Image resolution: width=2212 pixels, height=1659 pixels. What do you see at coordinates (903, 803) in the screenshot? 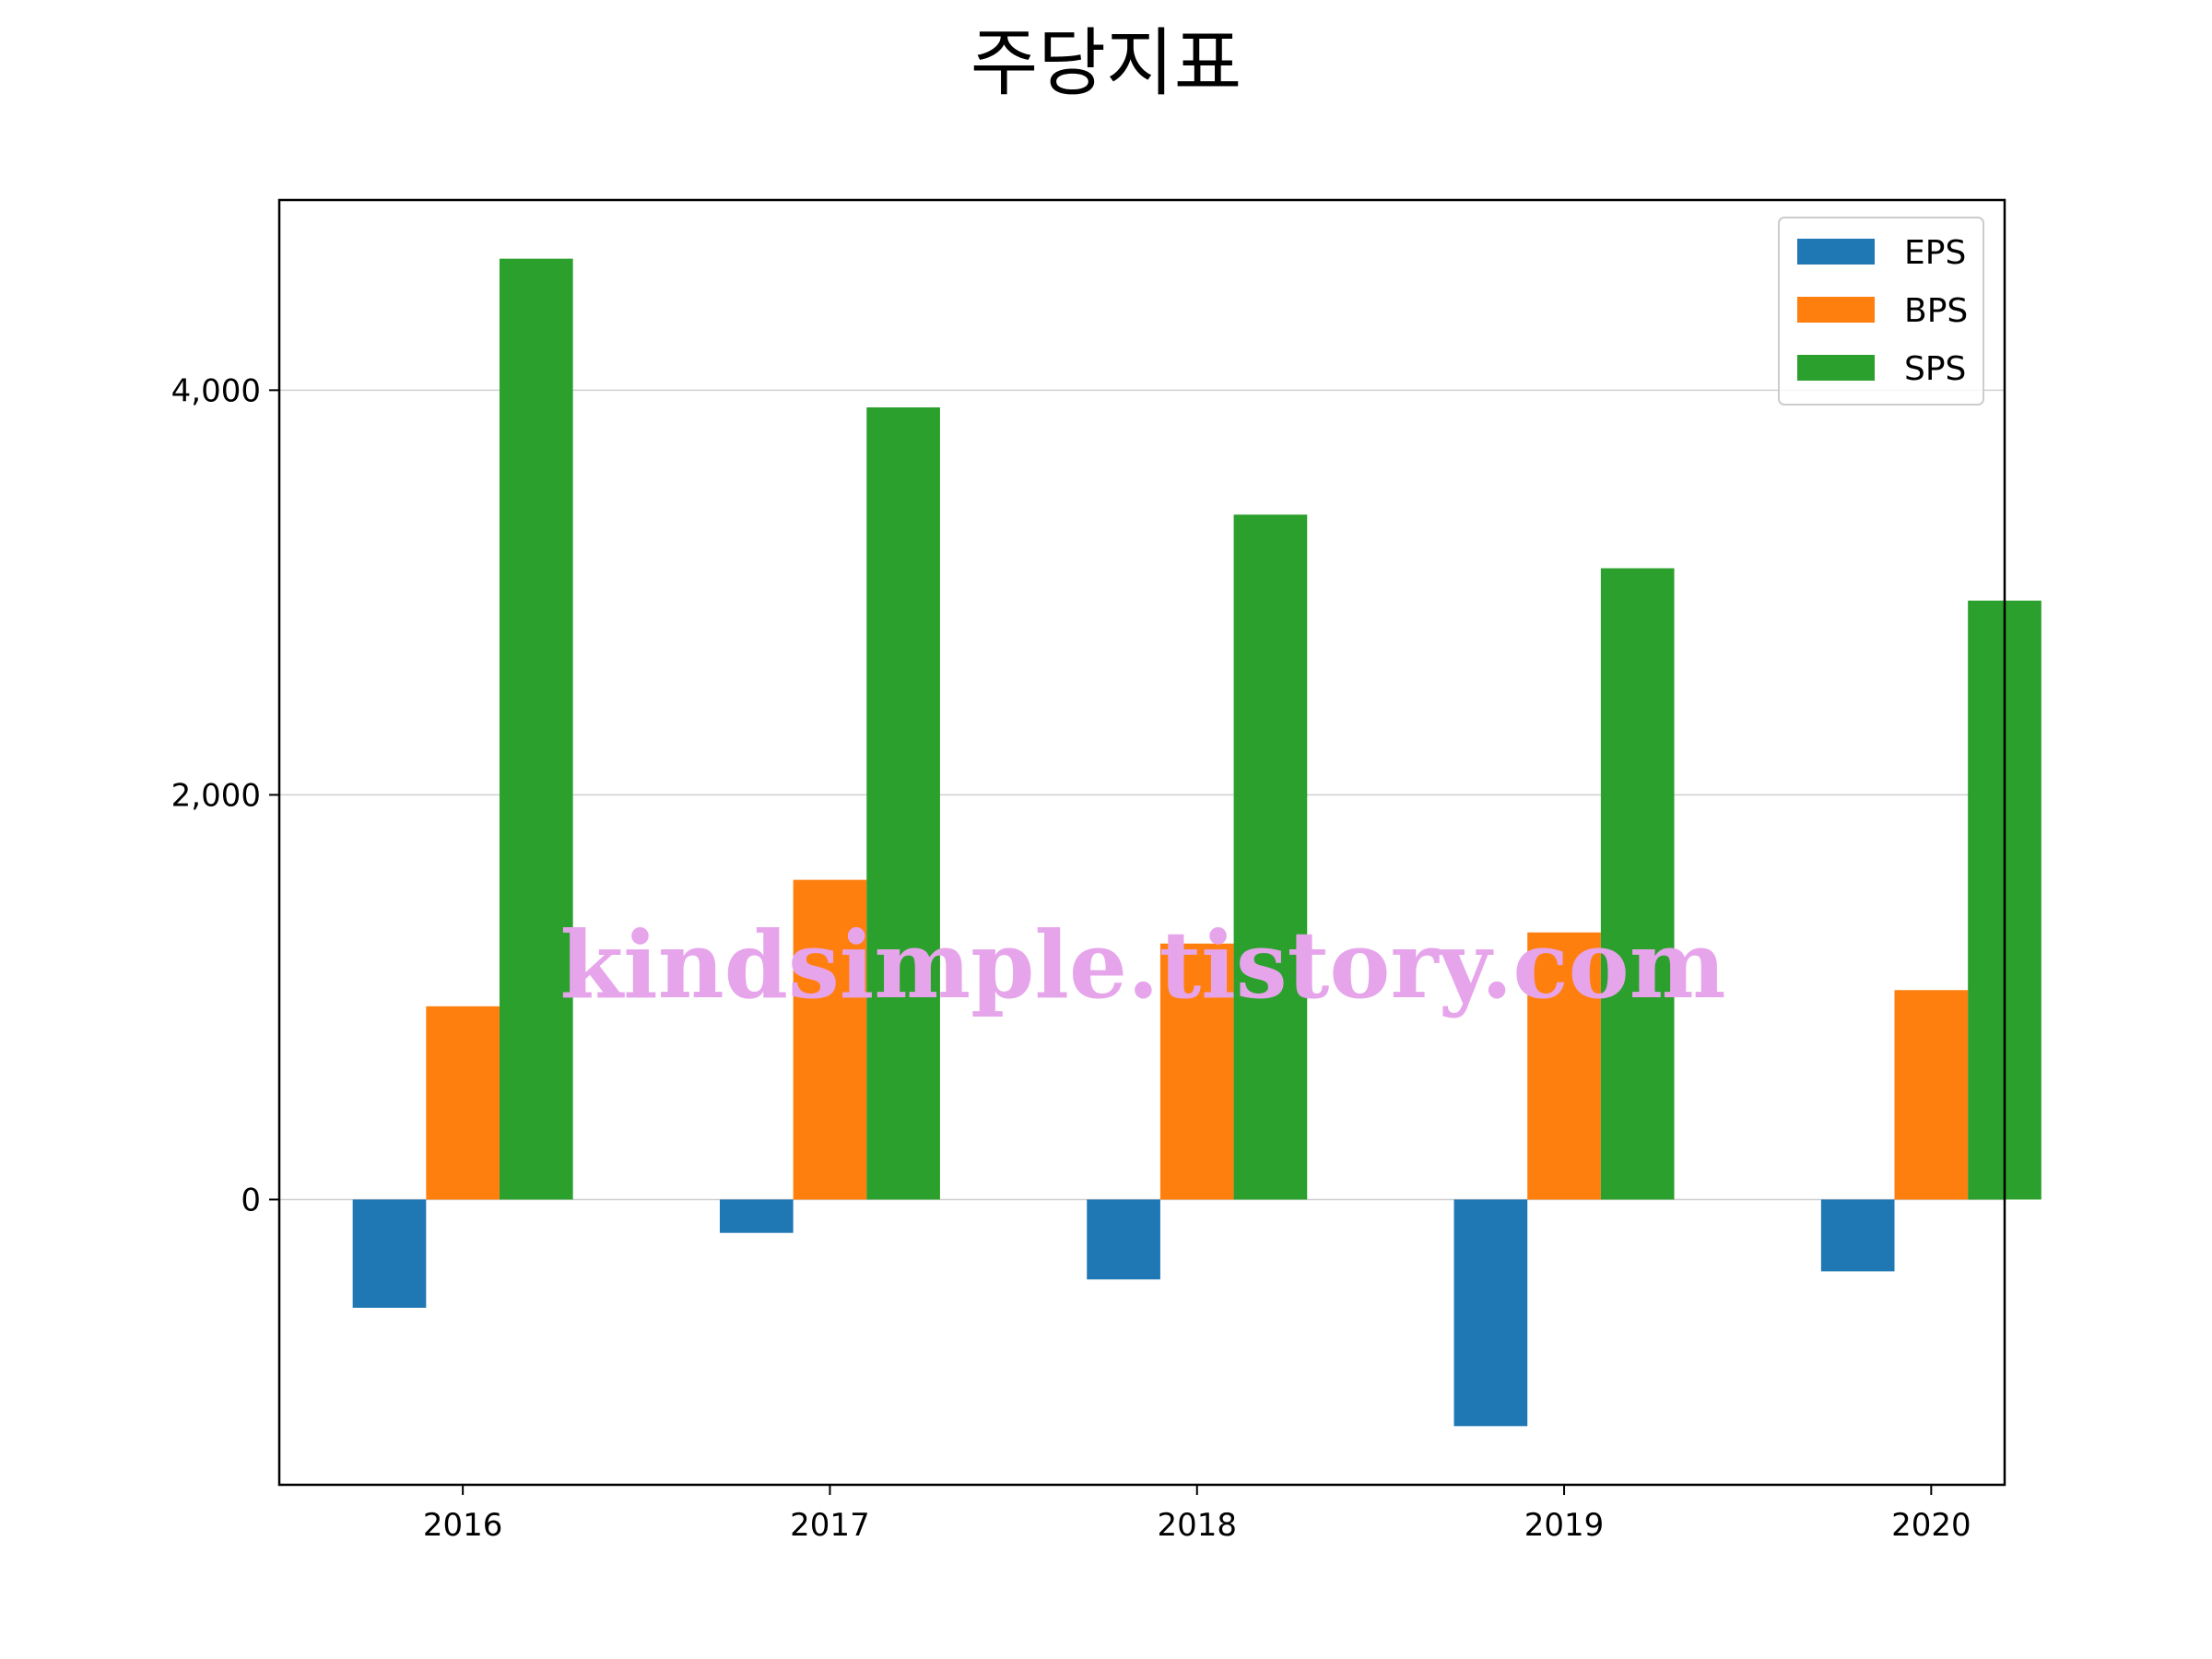
I see `bar-sps-2017` at bounding box center [903, 803].